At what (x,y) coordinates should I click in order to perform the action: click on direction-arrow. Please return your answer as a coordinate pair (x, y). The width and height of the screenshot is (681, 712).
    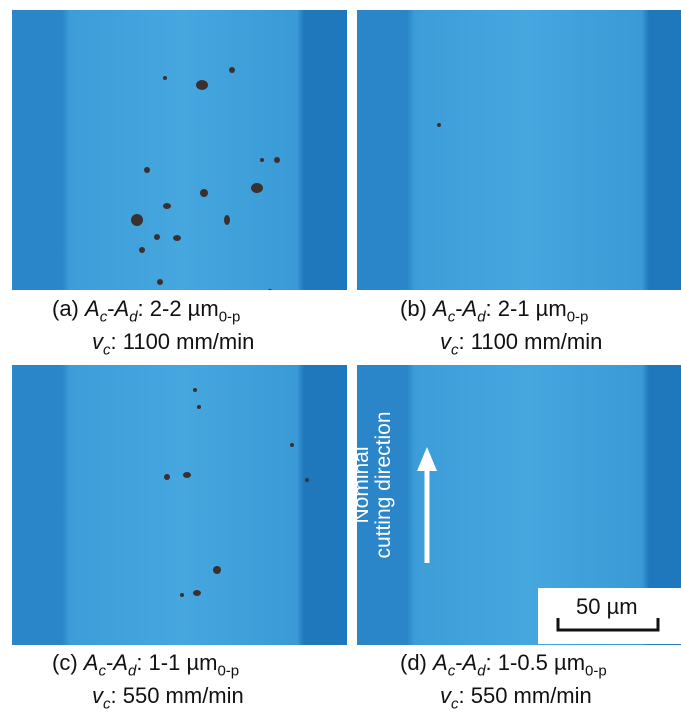
    Looking at the image, I should click on (427, 505).